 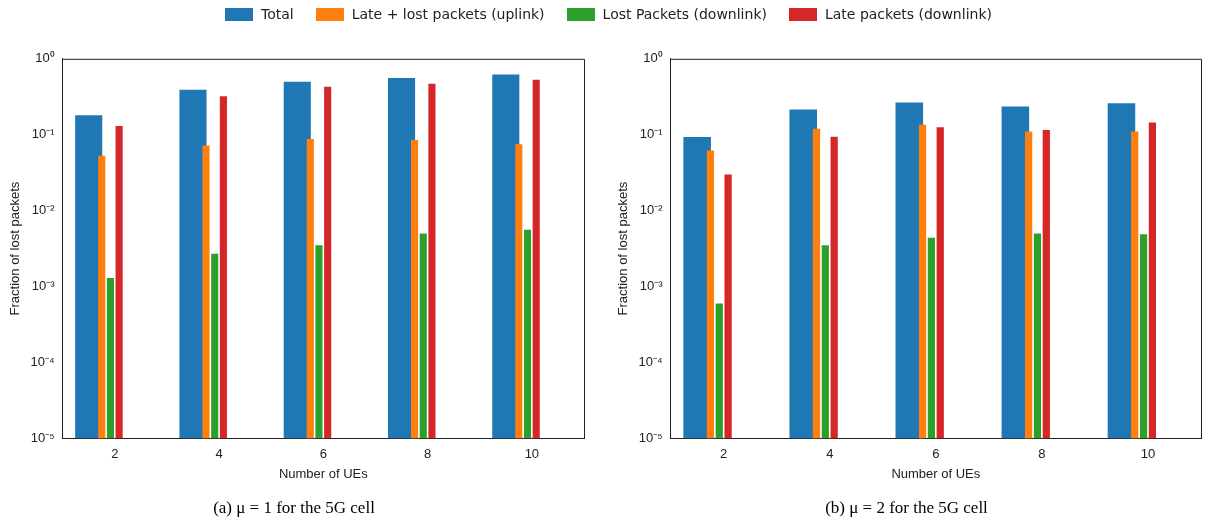 I want to click on legend-label: Late packets (downlink), so click(x=908, y=14).